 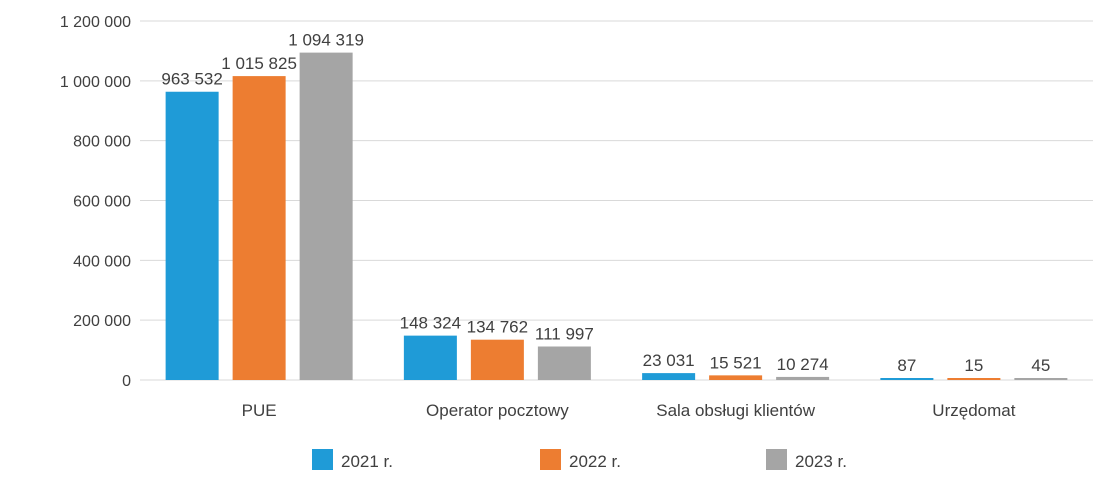 I want to click on legend-label: 2023 r., so click(x=821, y=461).